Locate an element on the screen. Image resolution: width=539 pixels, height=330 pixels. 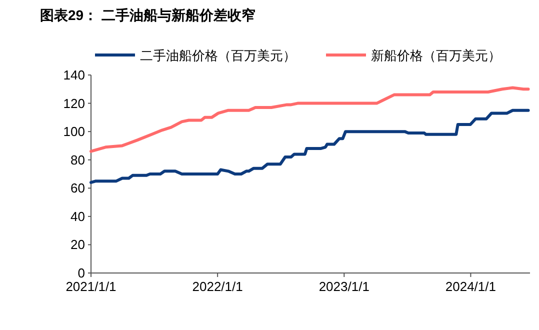
y-tick-label: 40 is located at coordinates (77, 216).